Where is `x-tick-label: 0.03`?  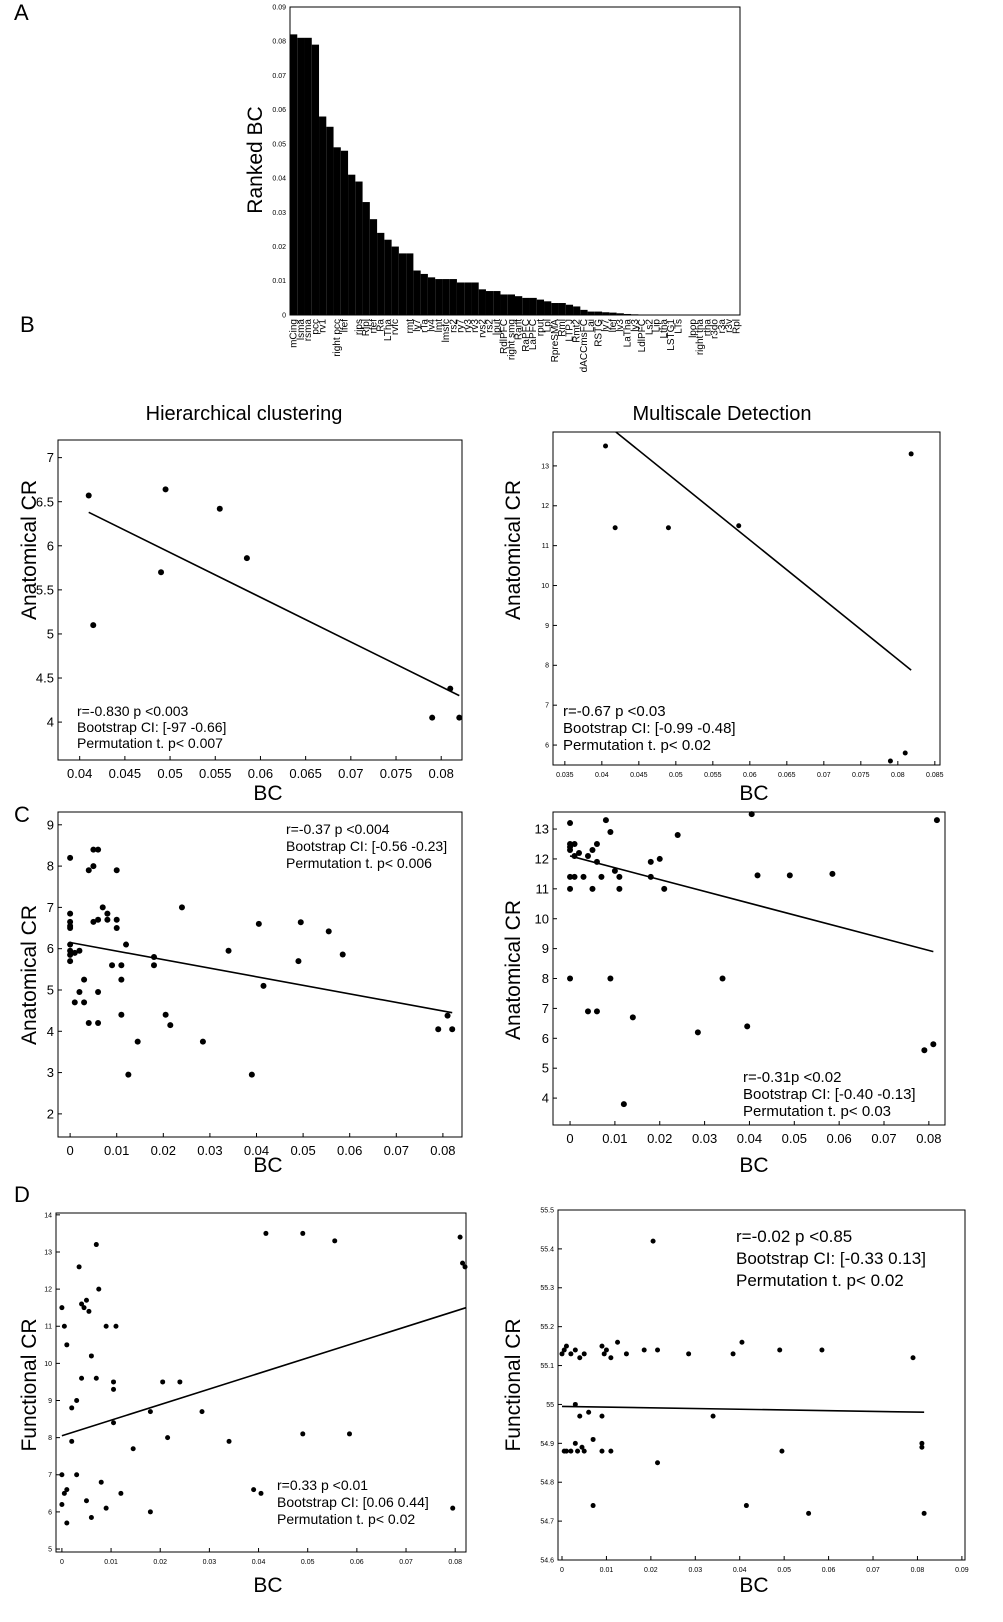
x-tick-label: 0.03 is located at coordinates (704, 1138).